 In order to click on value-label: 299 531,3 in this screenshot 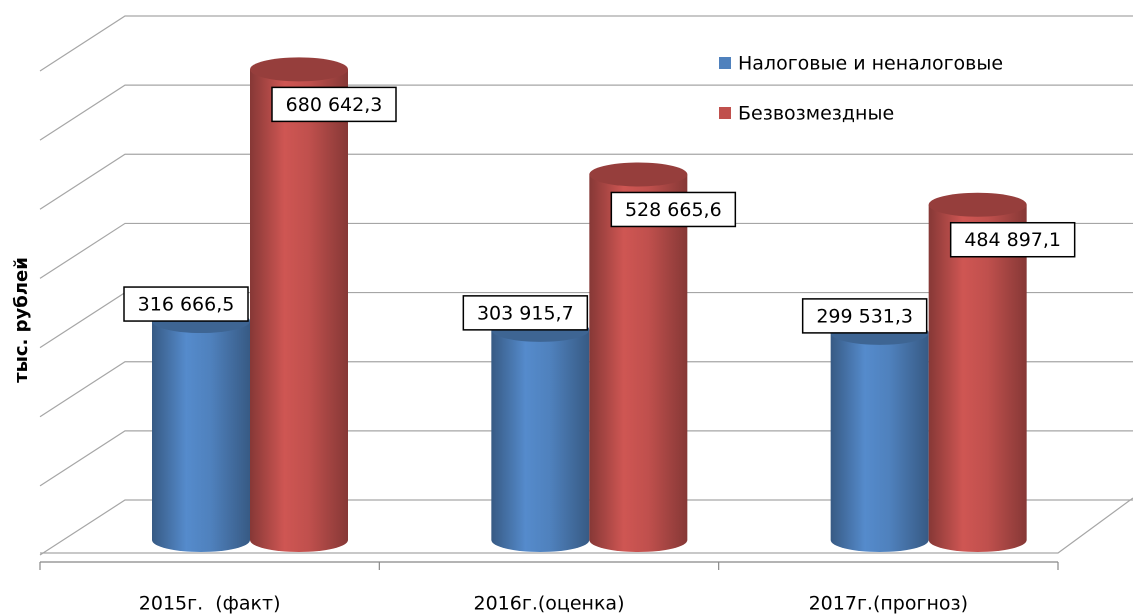, I will do `click(864, 316)`.